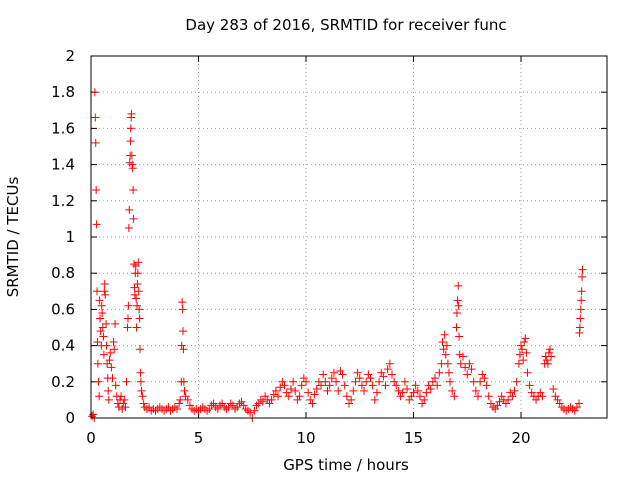  What do you see at coordinates (305, 438) in the screenshot?
I see `x-tick-label: 10` at bounding box center [305, 438].